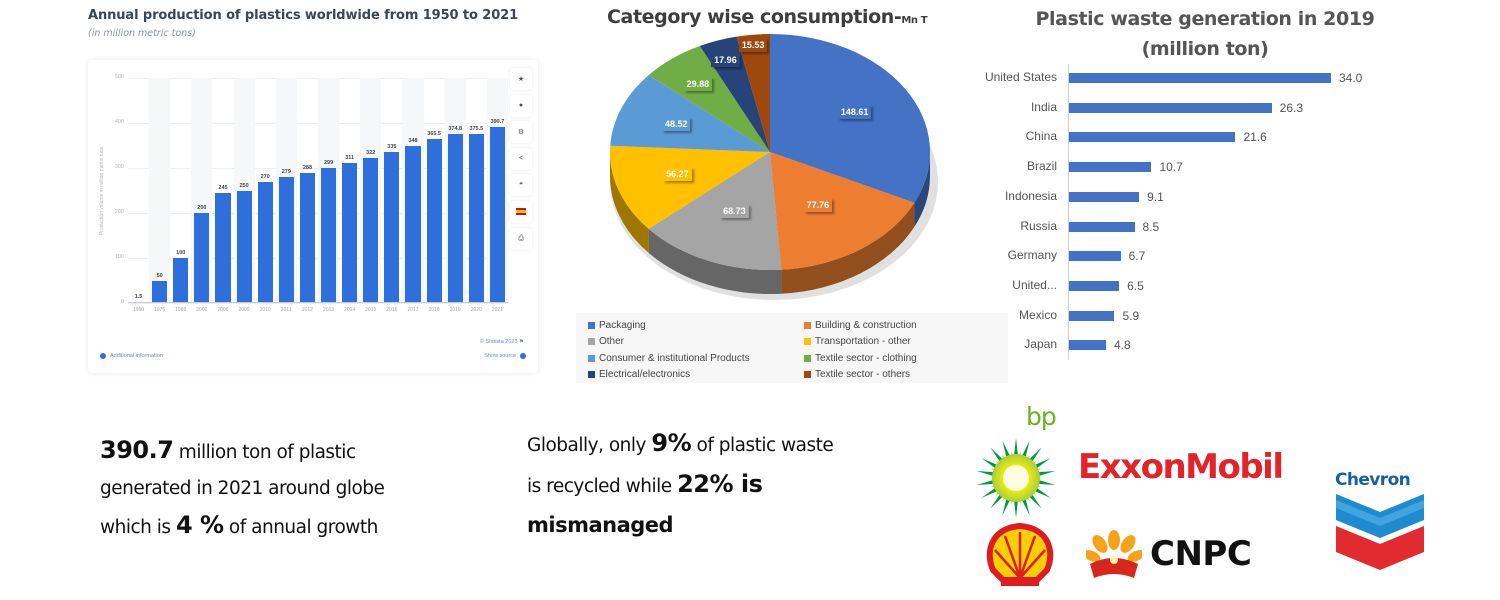 The image size is (1500, 600). What do you see at coordinates (854, 111) in the screenshot?
I see `pie-data-label: 148.61` at bounding box center [854, 111].